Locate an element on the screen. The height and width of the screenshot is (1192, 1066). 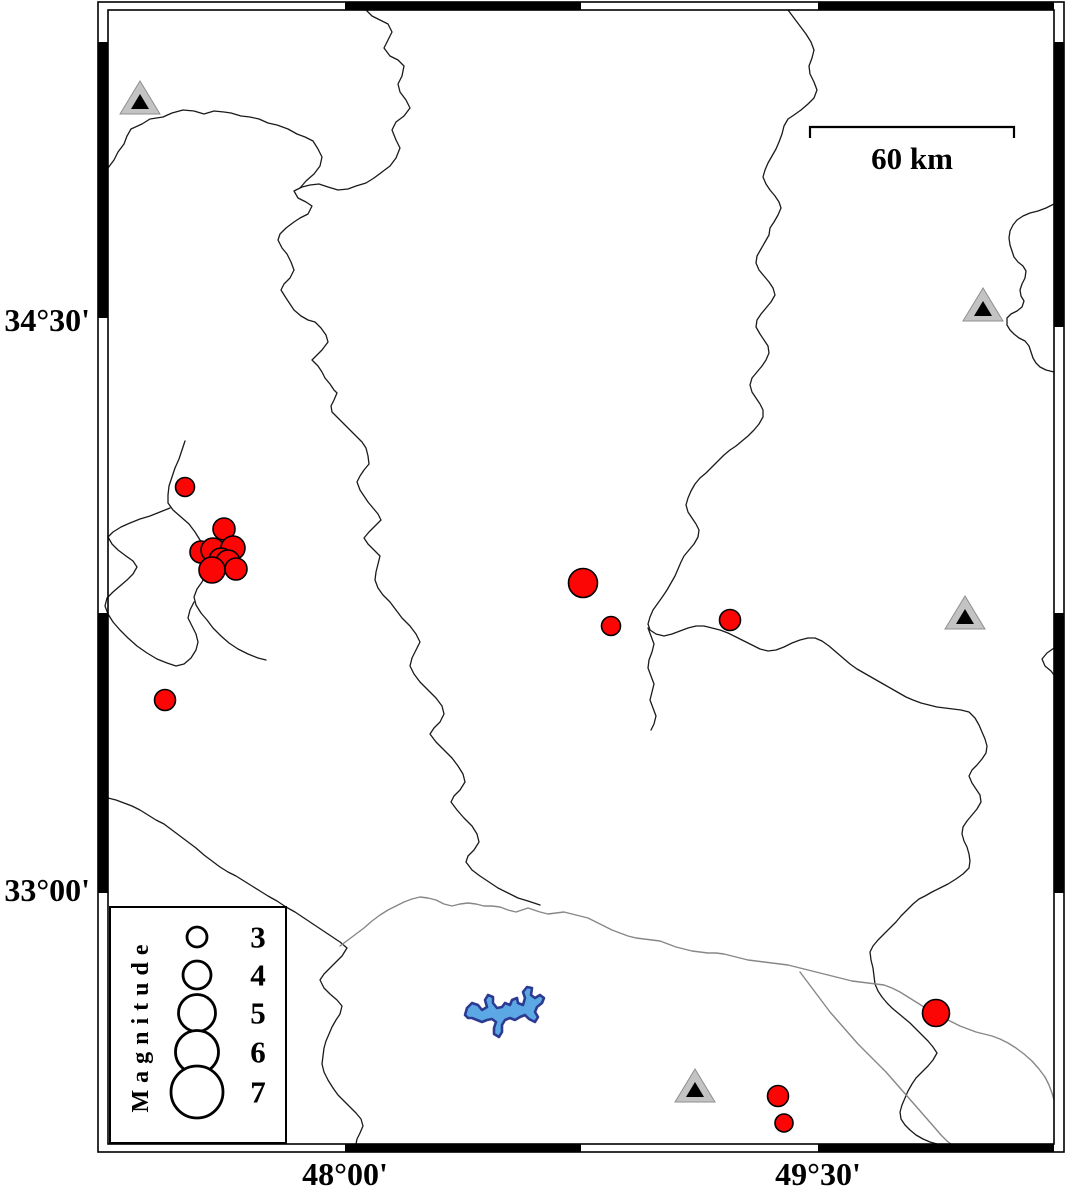
legend-title: Magnitude is located at coordinates (141, 1025).